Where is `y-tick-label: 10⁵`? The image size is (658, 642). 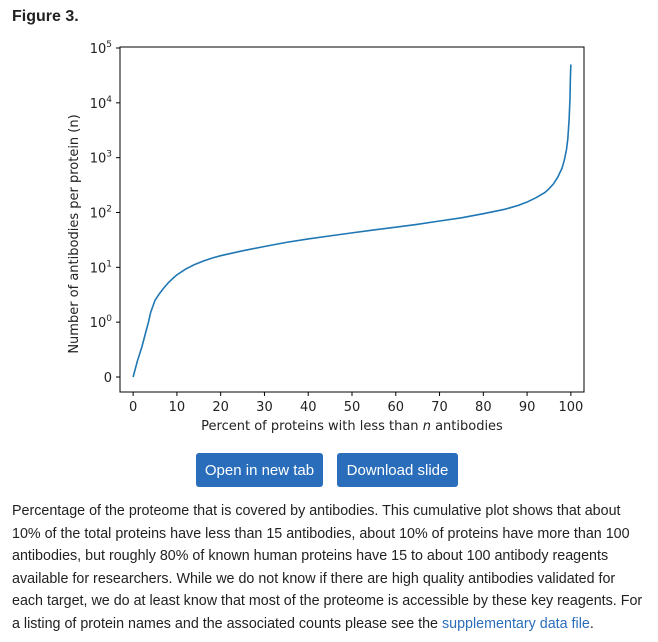 y-tick-label: 10⁵ is located at coordinates (101, 48).